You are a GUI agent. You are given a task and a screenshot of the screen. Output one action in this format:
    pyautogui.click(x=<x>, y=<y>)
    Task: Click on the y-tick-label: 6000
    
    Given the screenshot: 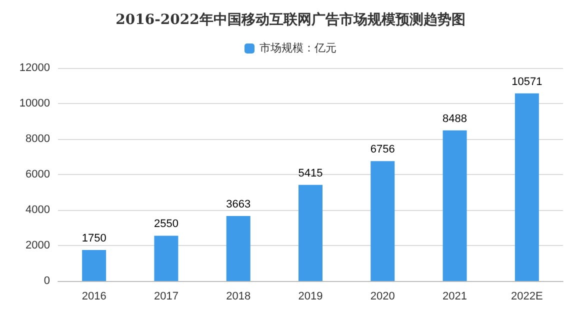 What is the action you would take?
    pyautogui.click(x=38, y=174)
    